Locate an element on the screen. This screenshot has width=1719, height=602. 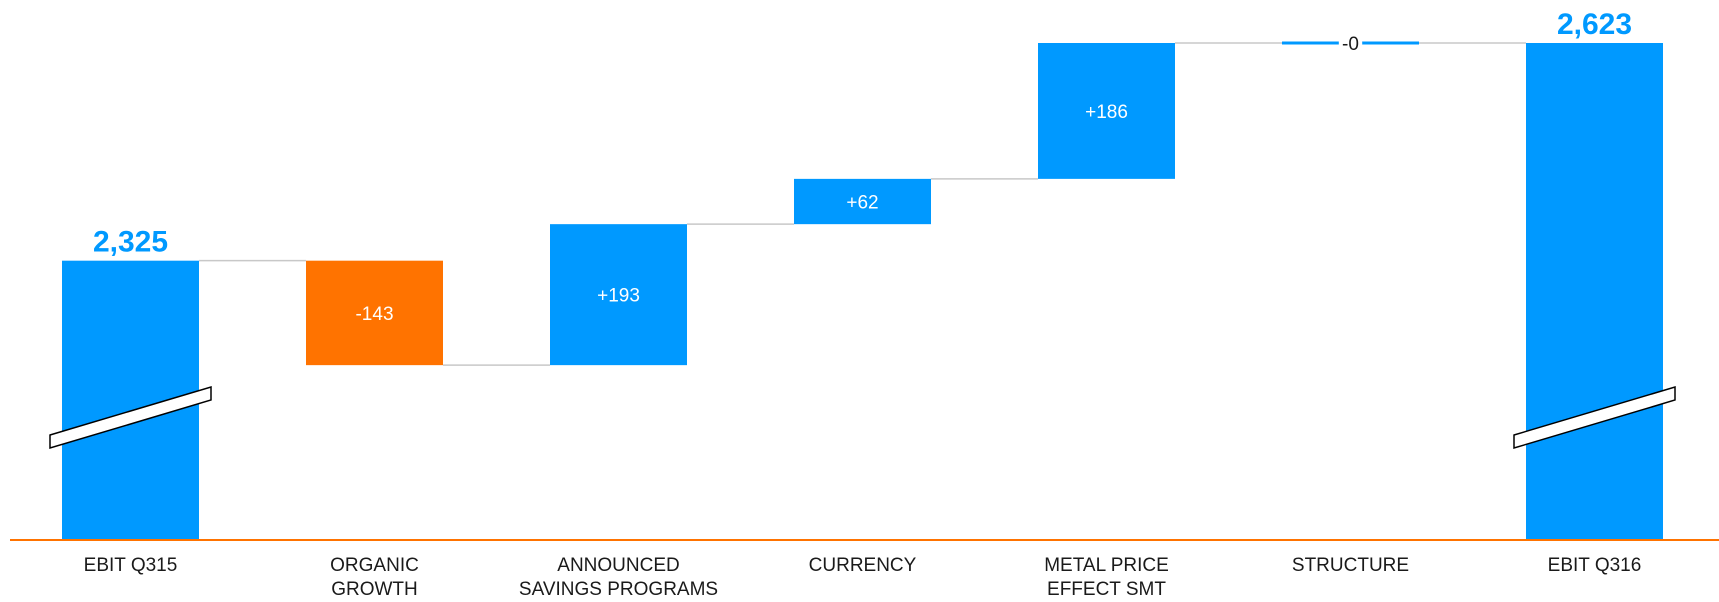
category-label: EBIT Q316 is located at coordinates (1594, 565).